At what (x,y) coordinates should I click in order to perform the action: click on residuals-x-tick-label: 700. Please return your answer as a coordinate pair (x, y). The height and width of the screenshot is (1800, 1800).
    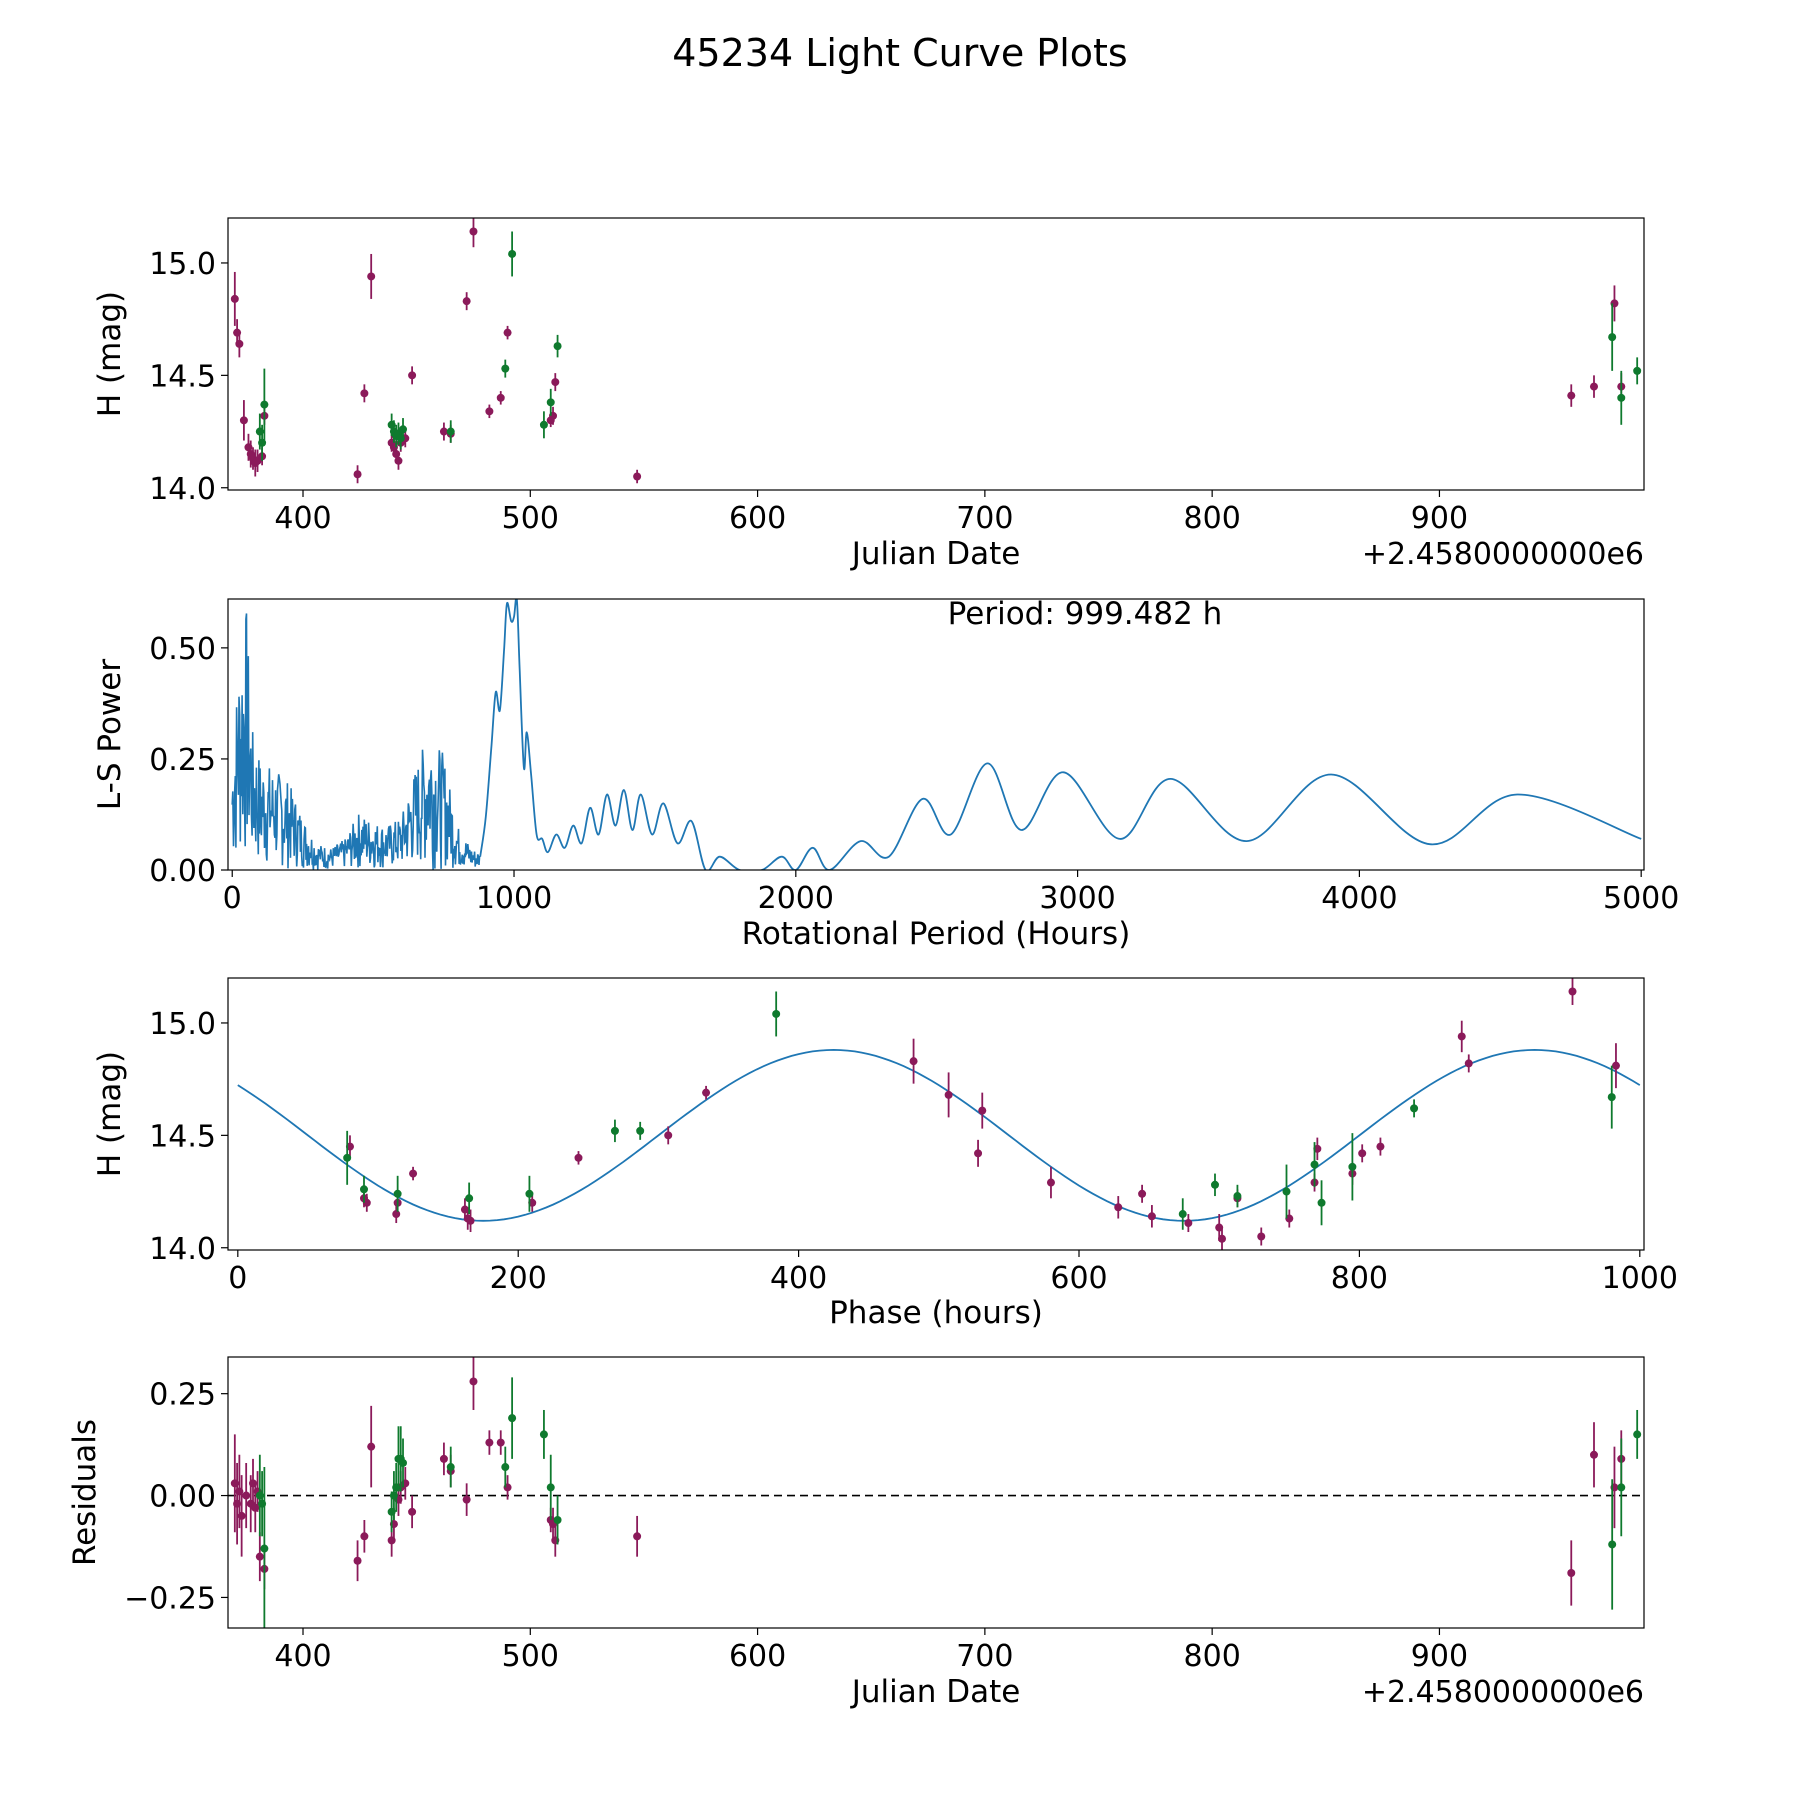
    Looking at the image, I should click on (984, 1656).